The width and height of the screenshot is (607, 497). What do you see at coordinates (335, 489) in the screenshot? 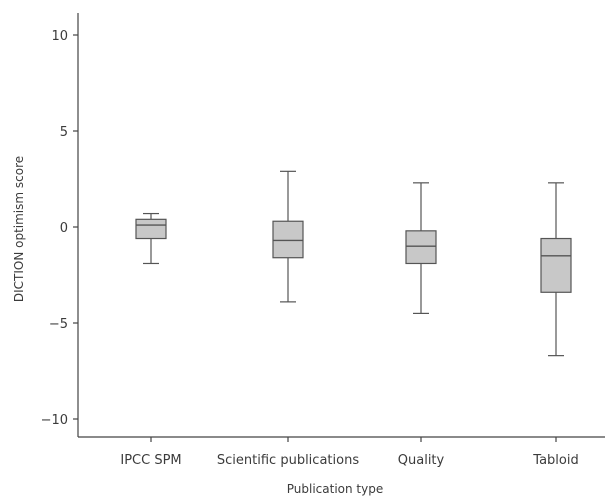
I see `x-axis-label: Publication type` at bounding box center [335, 489].